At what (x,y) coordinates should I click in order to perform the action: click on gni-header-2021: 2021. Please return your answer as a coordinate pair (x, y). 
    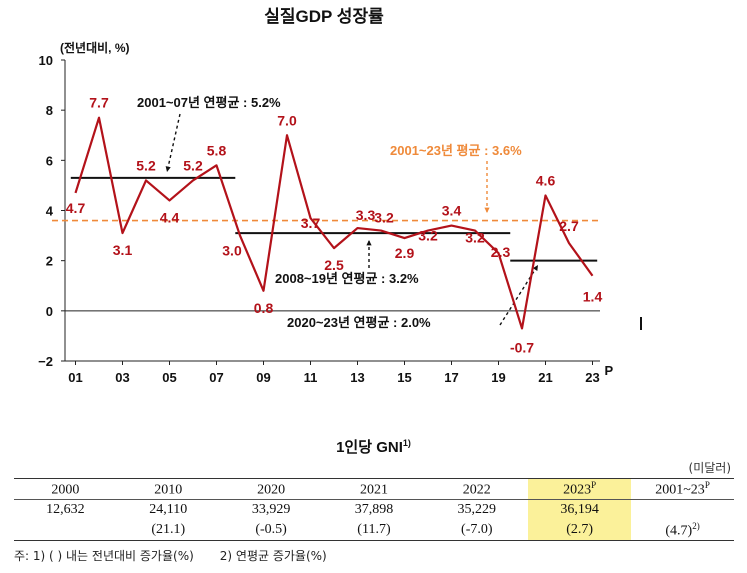
    Looking at the image, I should click on (374, 489).